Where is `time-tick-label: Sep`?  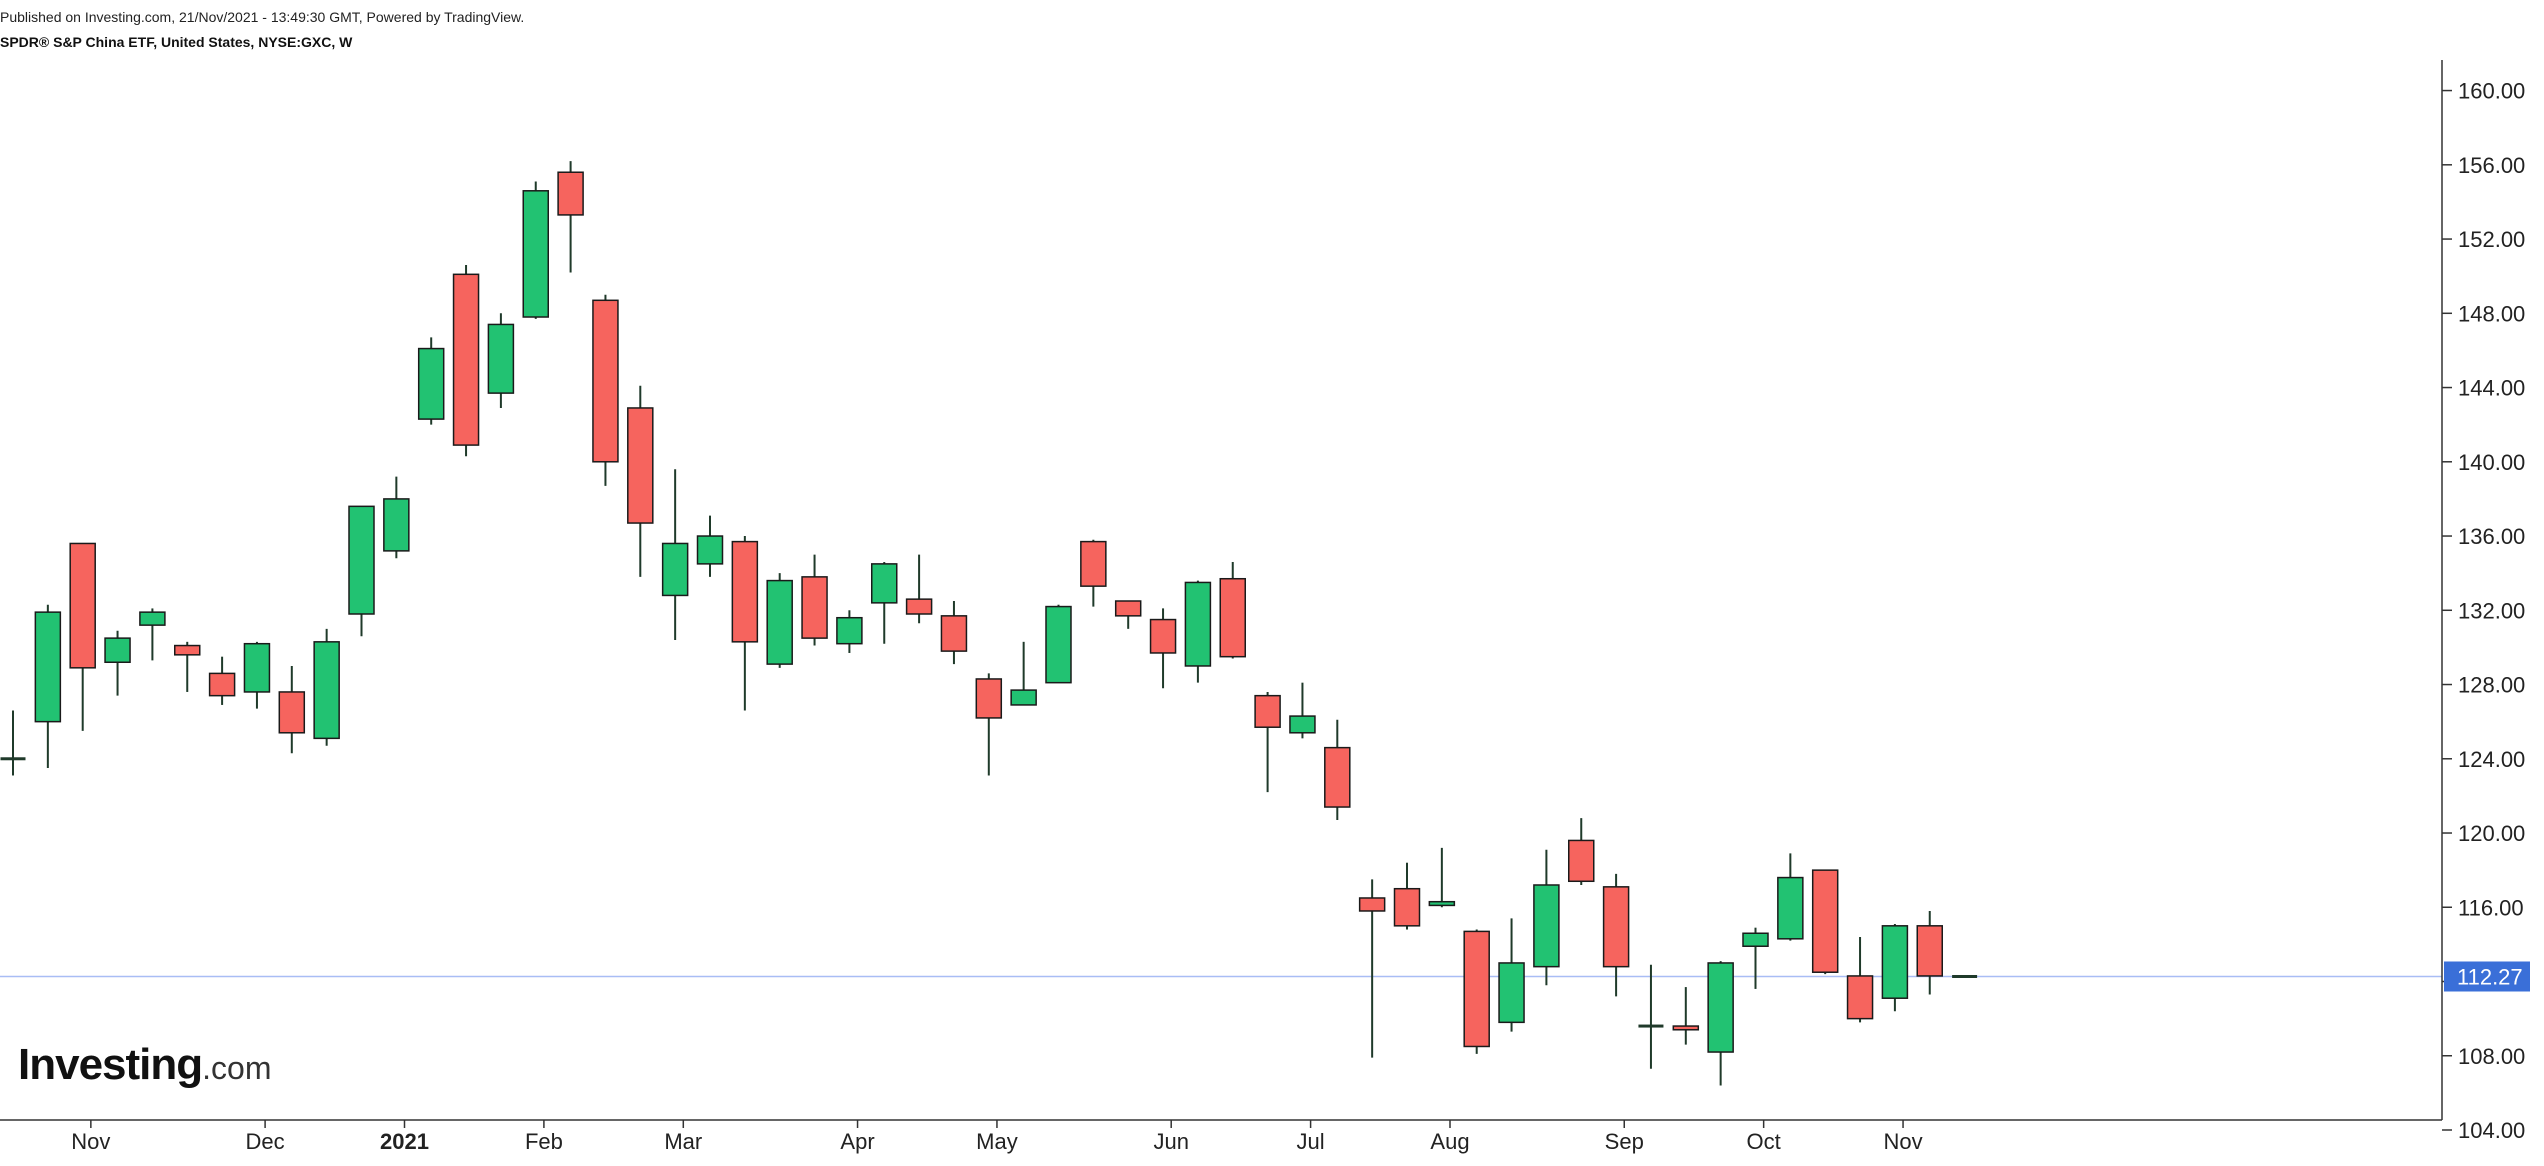 time-tick-label: Sep is located at coordinates (1624, 1141).